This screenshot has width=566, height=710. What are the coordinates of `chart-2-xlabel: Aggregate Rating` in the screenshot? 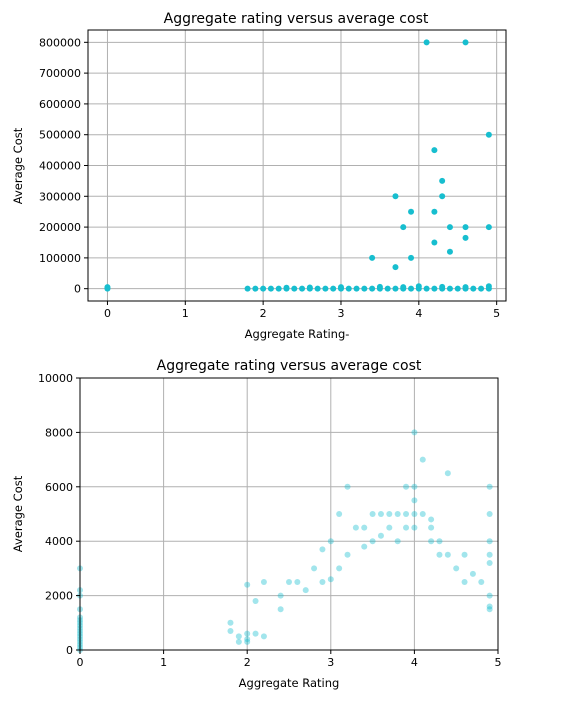 It's located at (289, 683).